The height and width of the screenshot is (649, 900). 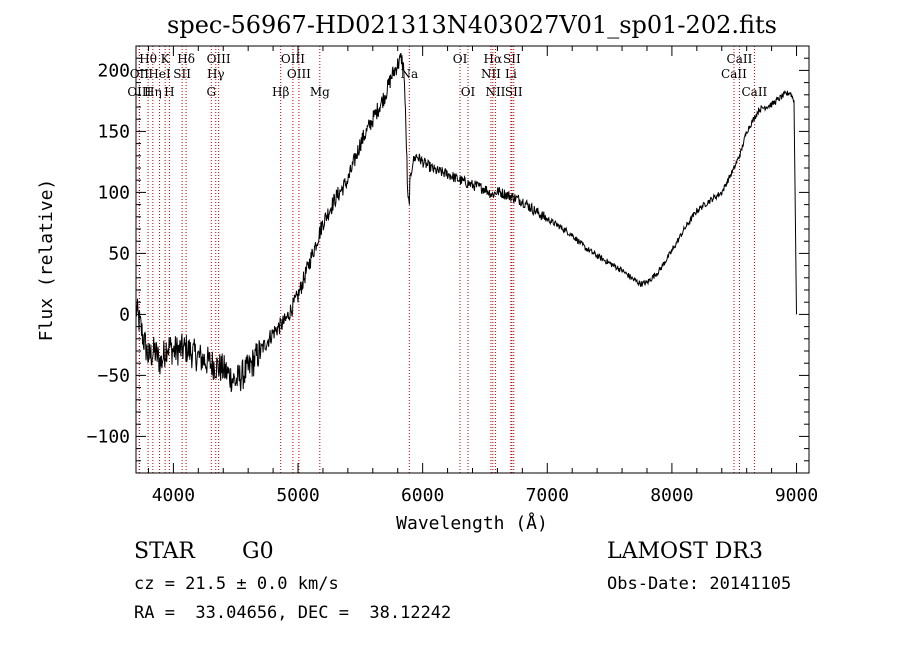 I want to click on line-label-5: H, so click(x=169, y=92).